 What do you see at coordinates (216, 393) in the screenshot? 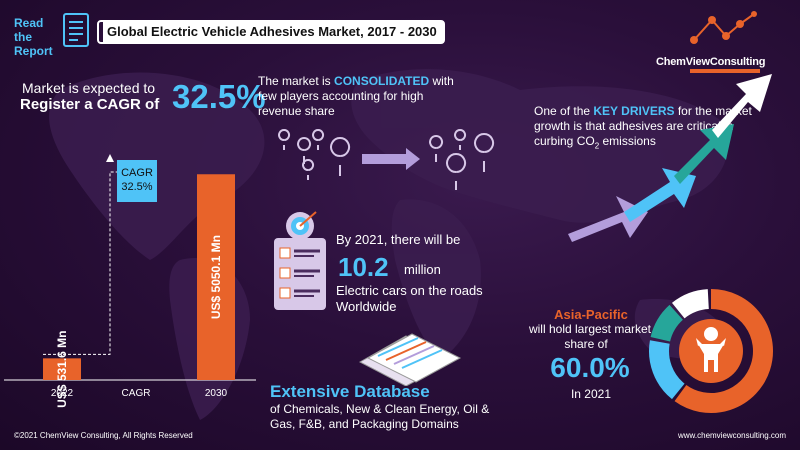
I see `x-tick-label-2030: 2030` at bounding box center [216, 393].